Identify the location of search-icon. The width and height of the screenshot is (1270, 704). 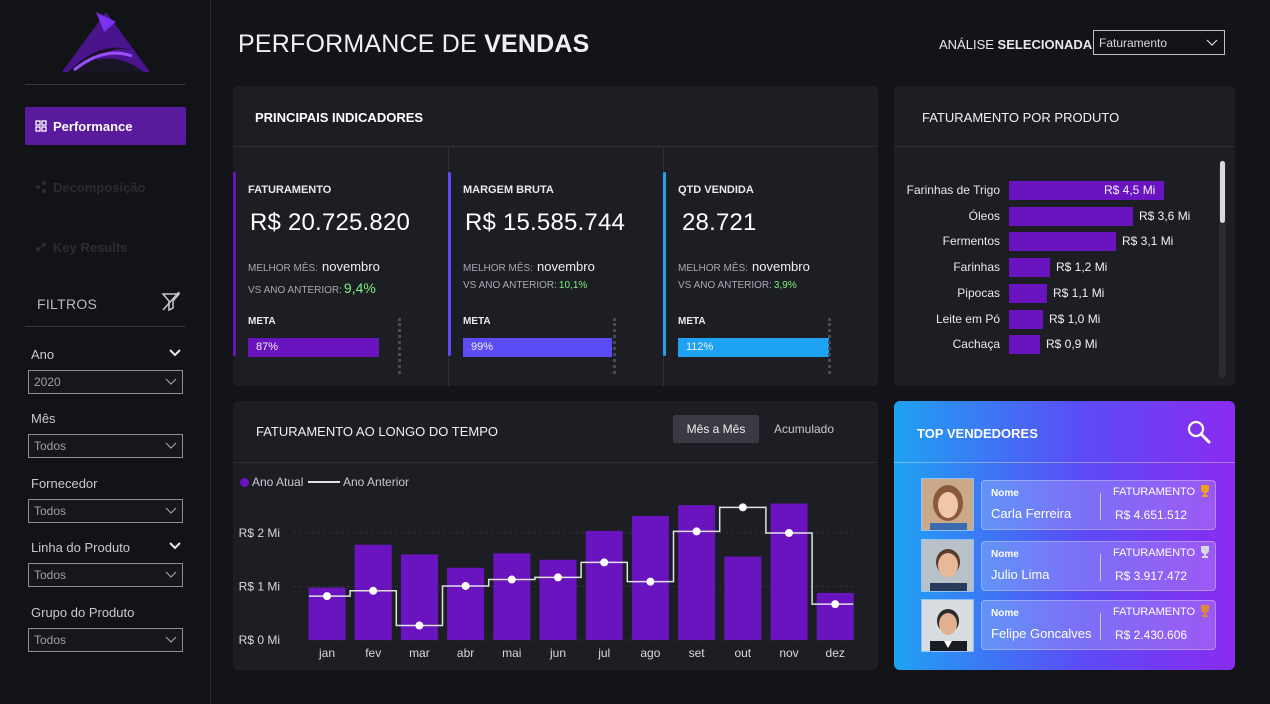
(1199, 432).